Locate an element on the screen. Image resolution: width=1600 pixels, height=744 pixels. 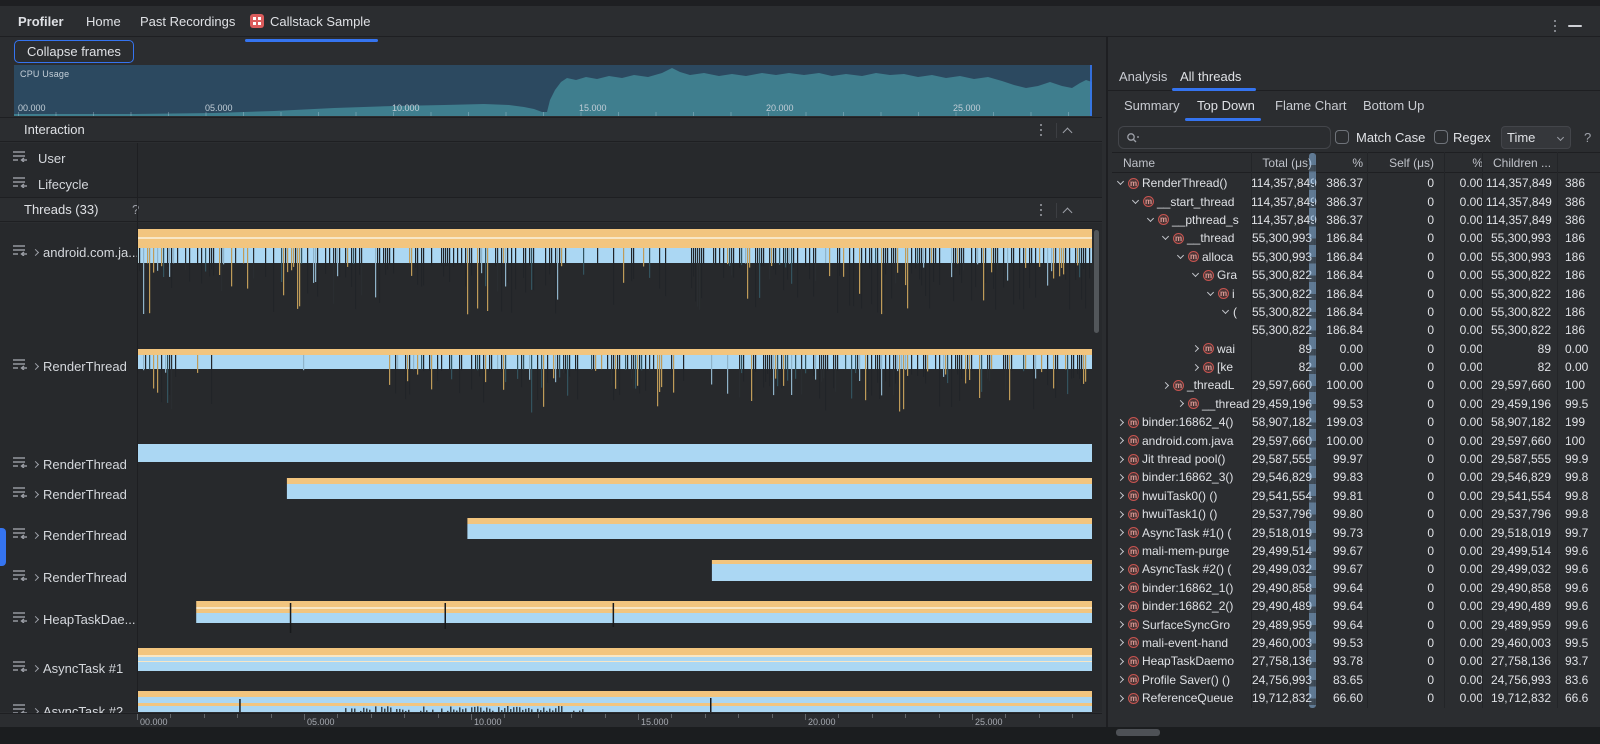
threads-kebab-icon is located at coordinates (1041, 210).